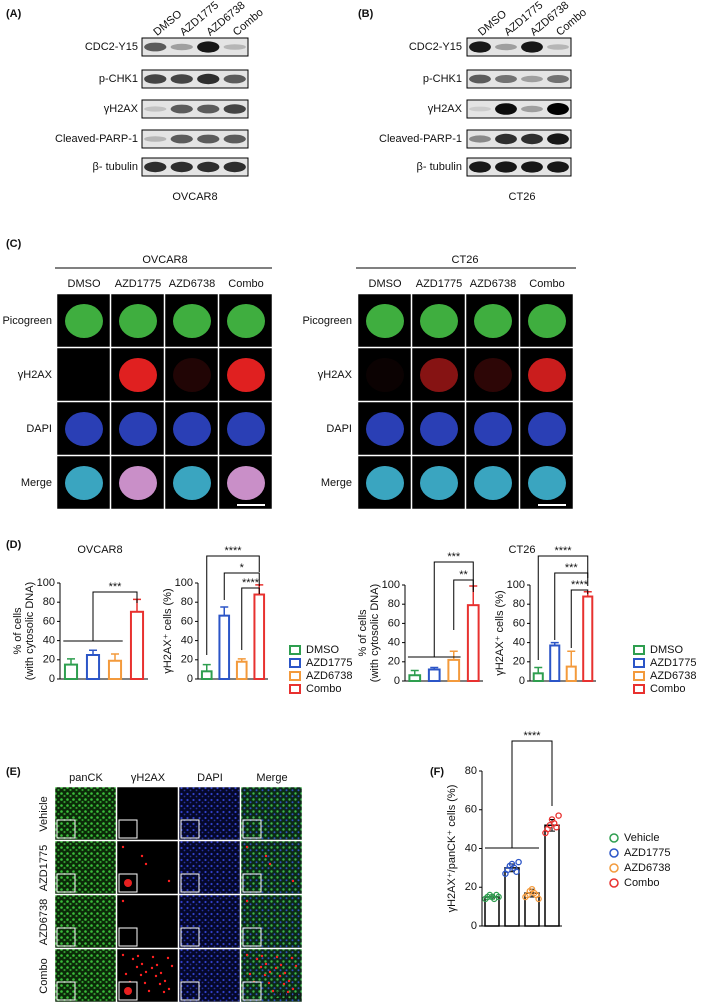  I want to click on imaging-title: OVCAR8, so click(164, 260).